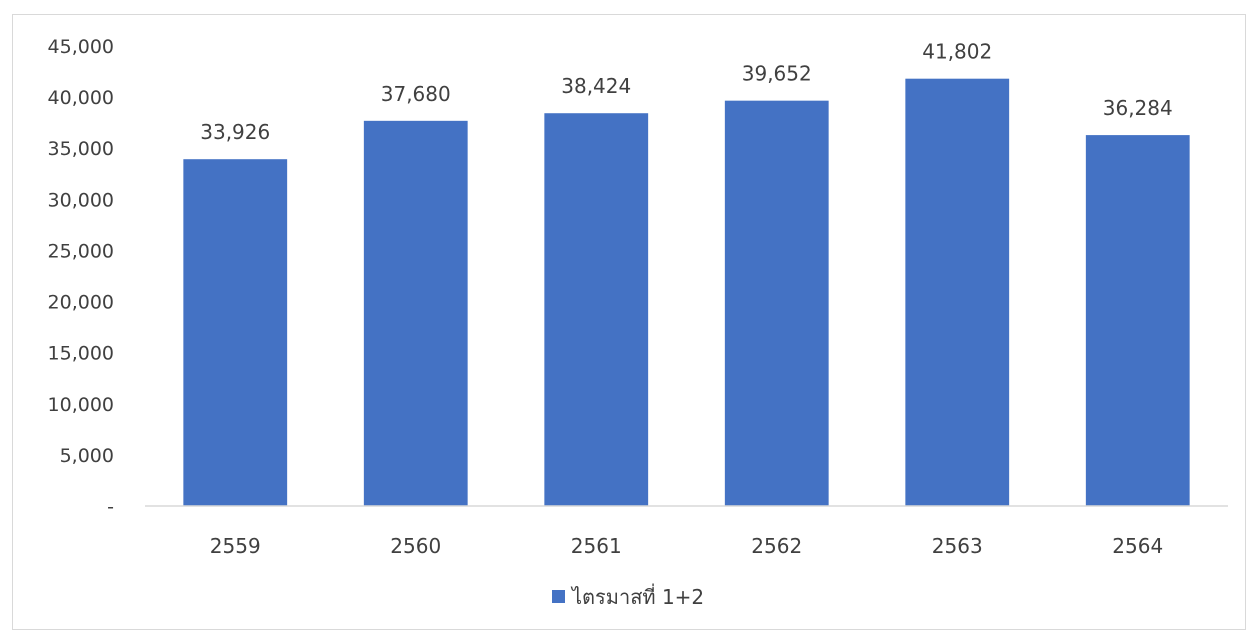 The height and width of the screenshot is (631, 1248). I want to click on data-label: 33,926, so click(235, 132).